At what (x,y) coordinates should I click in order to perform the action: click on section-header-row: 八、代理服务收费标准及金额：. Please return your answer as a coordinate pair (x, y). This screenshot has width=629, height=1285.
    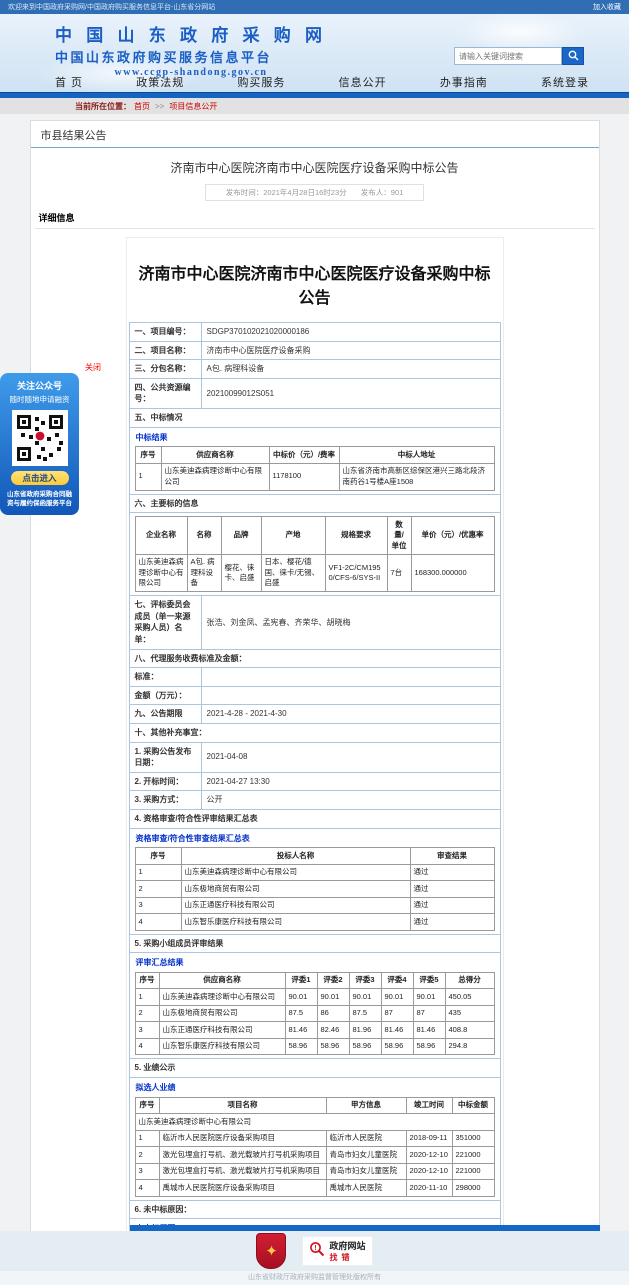
    Looking at the image, I should click on (314, 658).